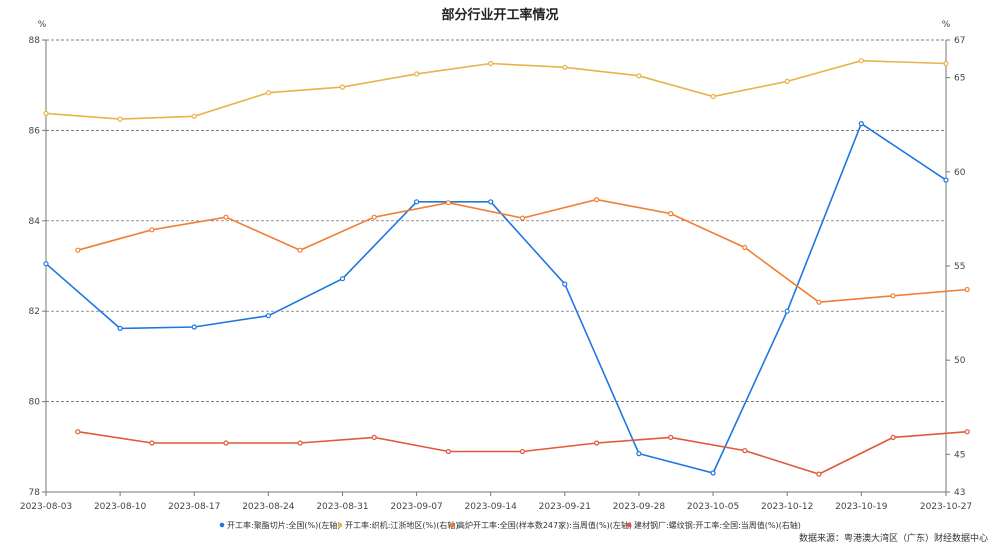  I want to click on legend-label: 建材钢厂:螺纹钢:开工率:全国:当周值(%)(右轴), so click(717, 525).